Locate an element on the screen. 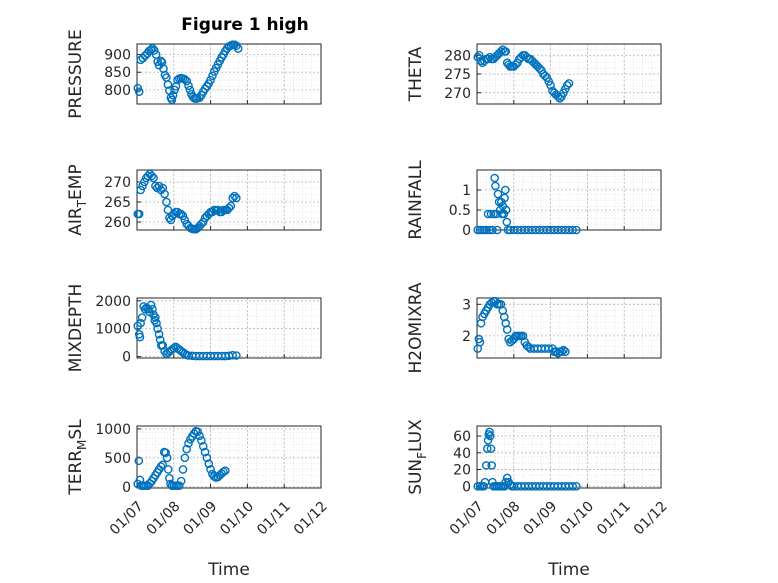 The width and height of the screenshot is (778, 583). subplot-2: 270 275 280 THETA is located at coordinates (534, 74).